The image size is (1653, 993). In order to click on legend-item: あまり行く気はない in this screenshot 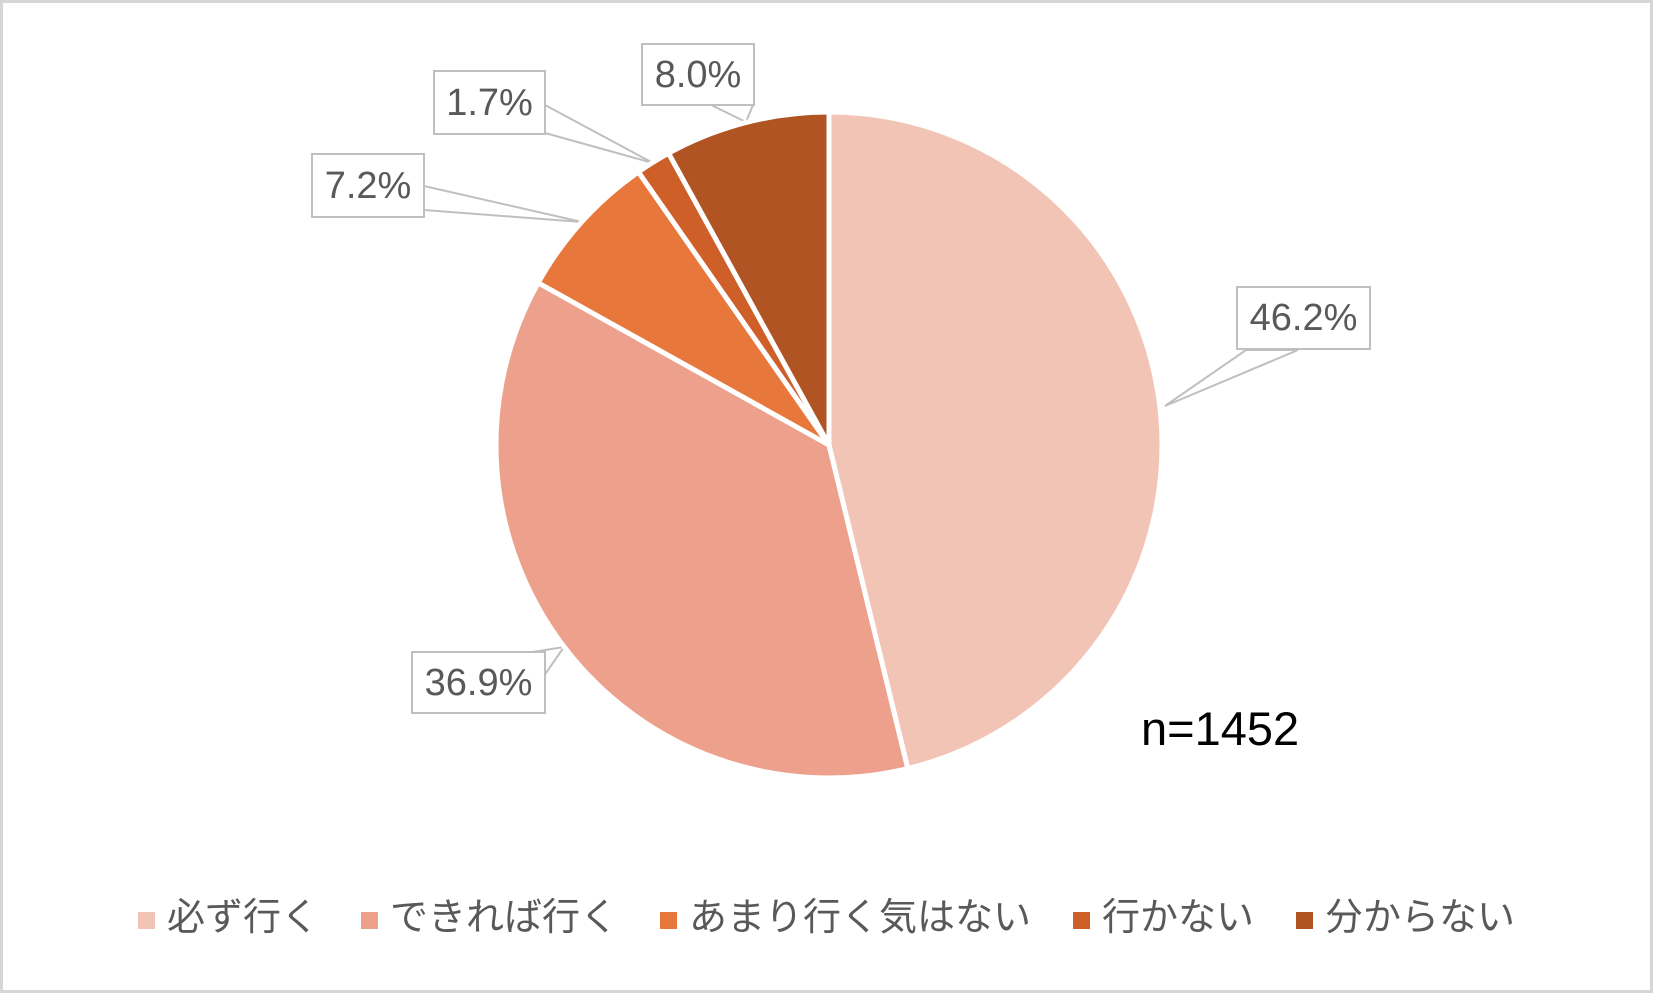, I will do `click(845, 919)`.